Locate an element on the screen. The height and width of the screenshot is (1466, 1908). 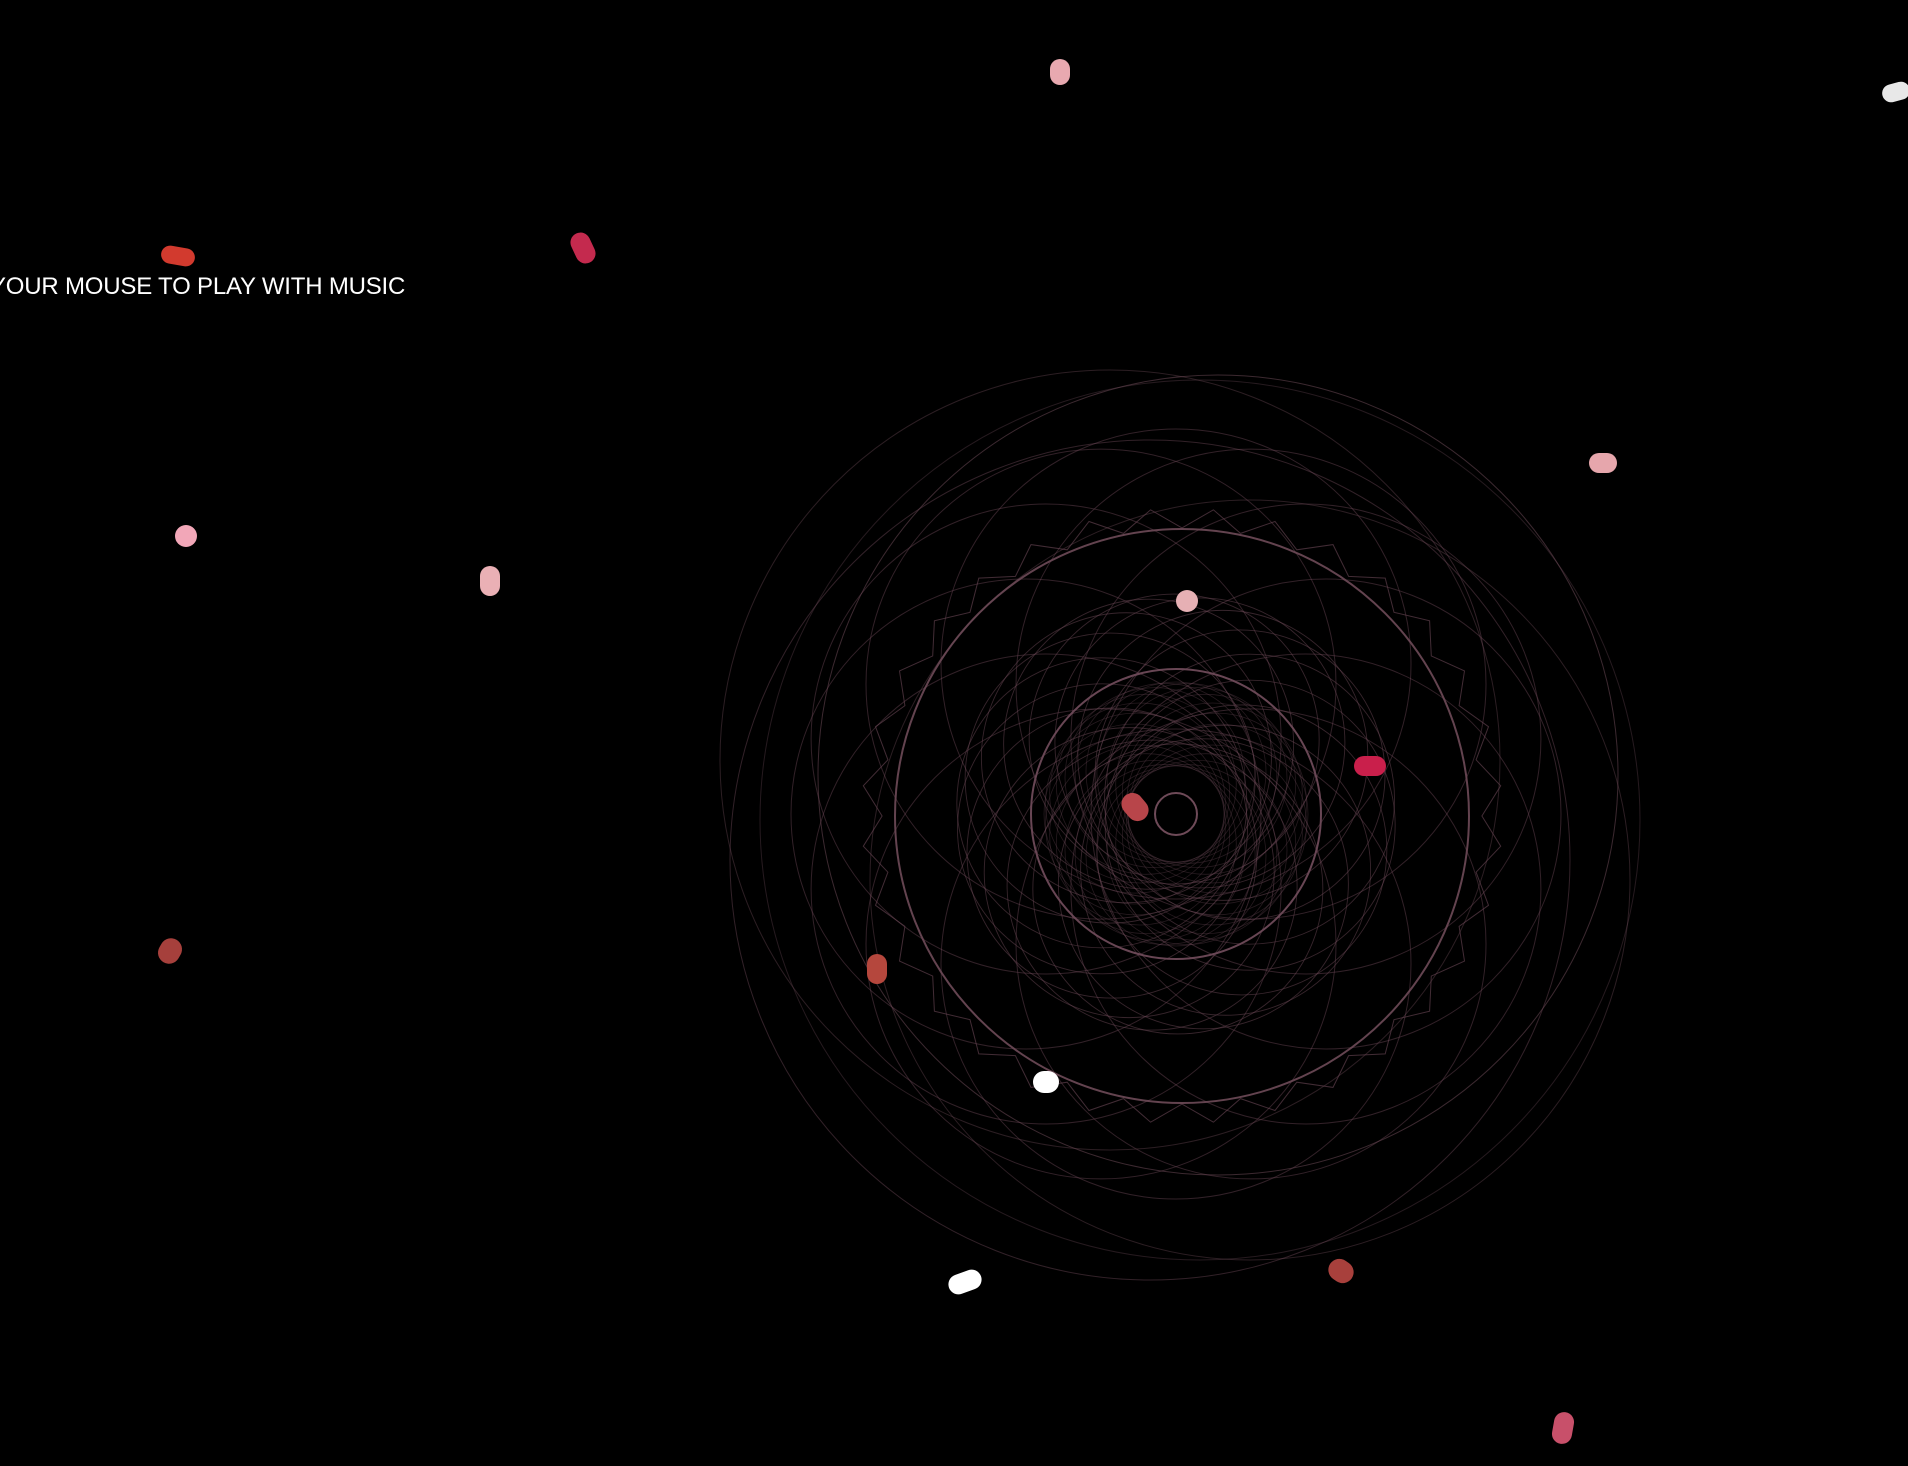
instruction-text: YOUR MOUSE TO PLAY WITH MUSIC is located at coordinates (203, 286).